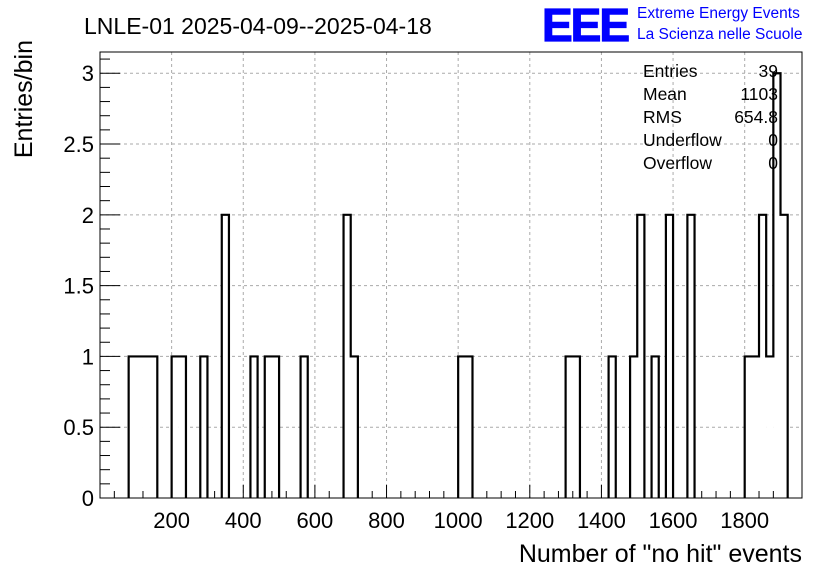 Image resolution: width=836 pixels, height=572 pixels. Describe the element at coordinates (88, 356) in the screenshot. I see `y-tick-label: 1` at that location.